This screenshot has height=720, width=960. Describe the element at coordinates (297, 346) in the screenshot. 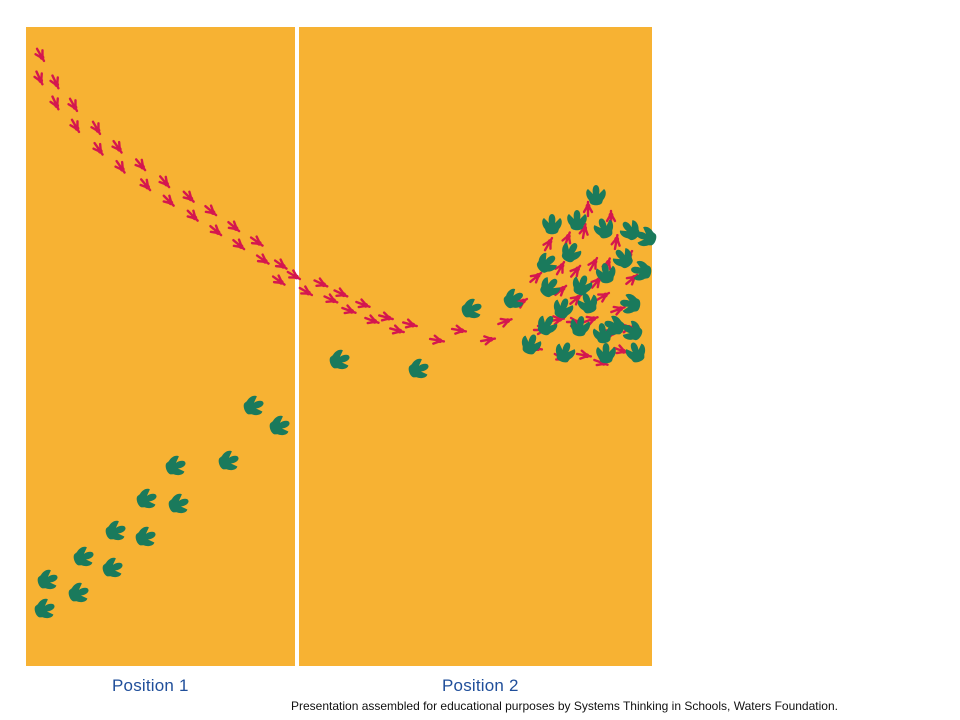

I see `panel-divider` at that location.